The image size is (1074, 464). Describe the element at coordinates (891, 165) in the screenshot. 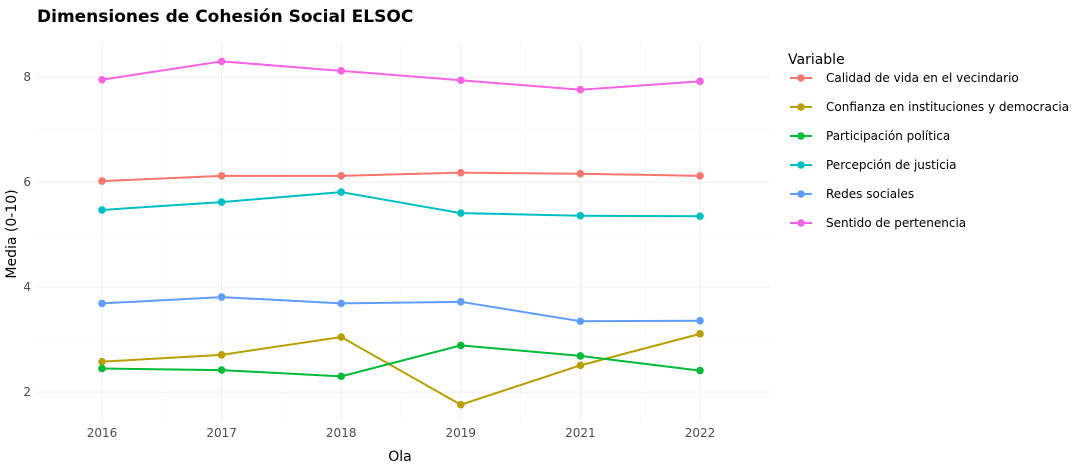

I see `legend-label: Percepción de justicia` at that location.